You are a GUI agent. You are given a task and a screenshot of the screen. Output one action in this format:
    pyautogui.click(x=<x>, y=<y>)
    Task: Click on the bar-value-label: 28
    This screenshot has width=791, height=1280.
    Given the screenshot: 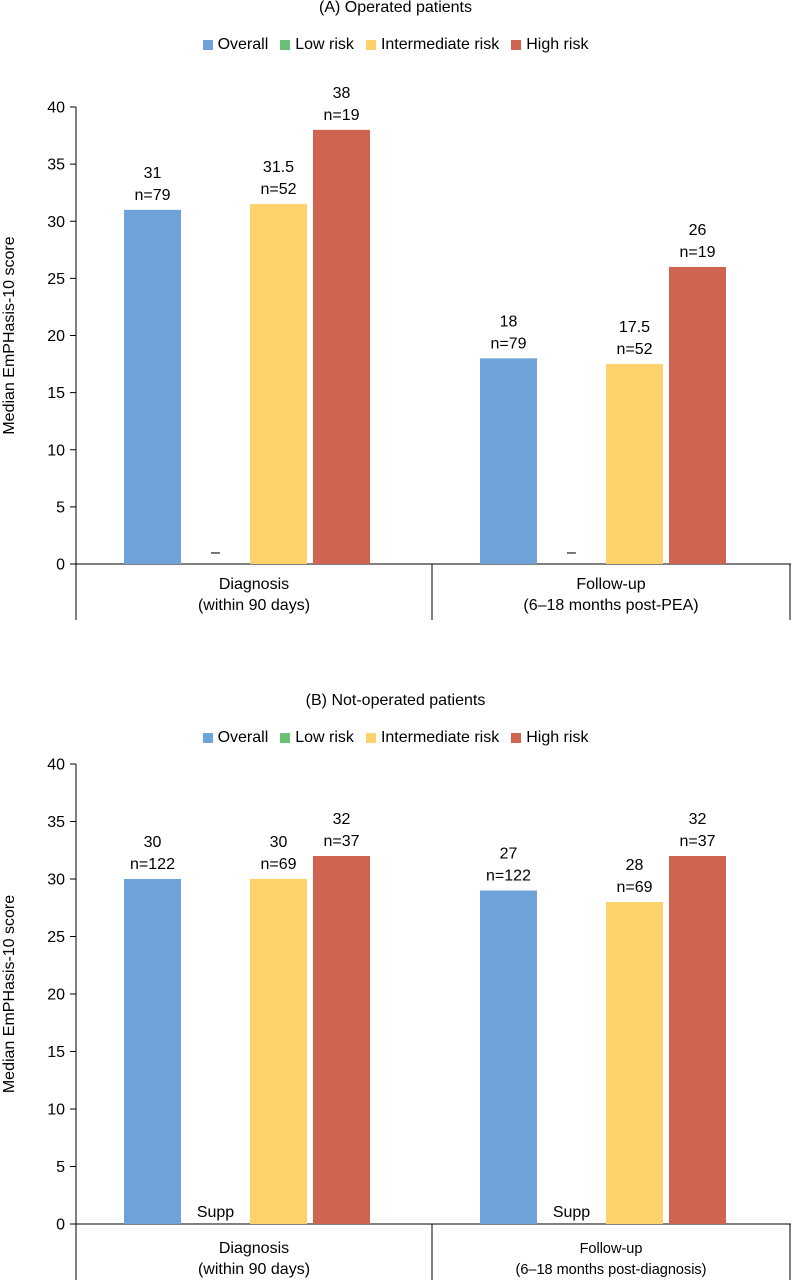 What is the action you would take?
    pyautogui.click(x=635, y=865)
    